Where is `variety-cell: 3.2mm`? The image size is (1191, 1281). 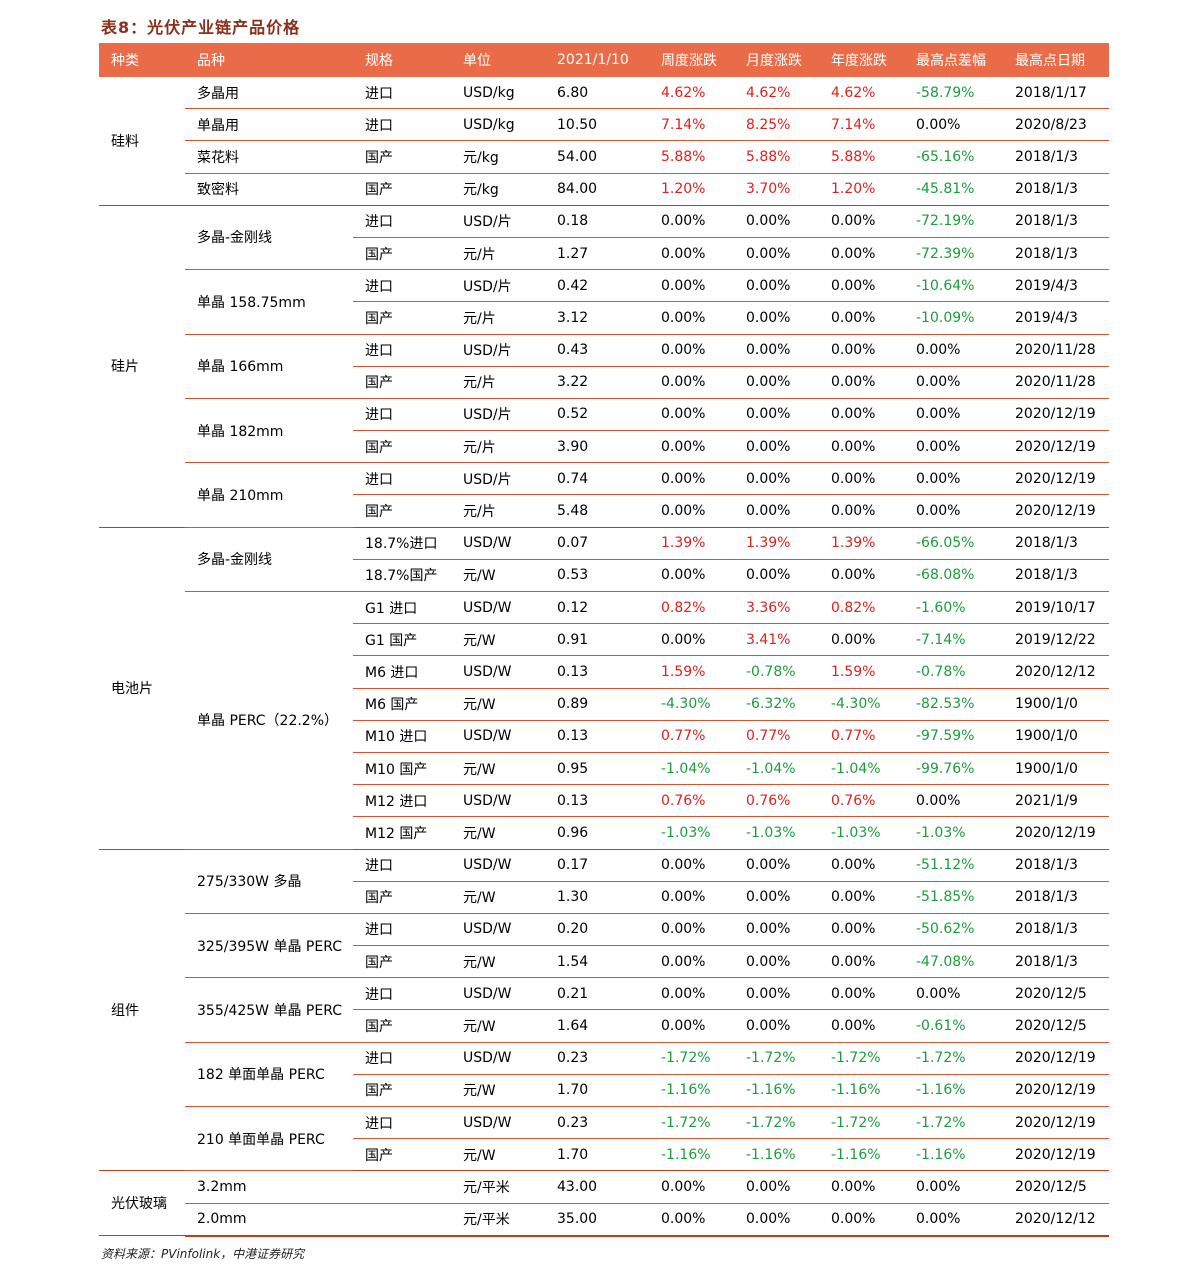 variety-cell: 3.2mm is located at coordinates (269, 1187).